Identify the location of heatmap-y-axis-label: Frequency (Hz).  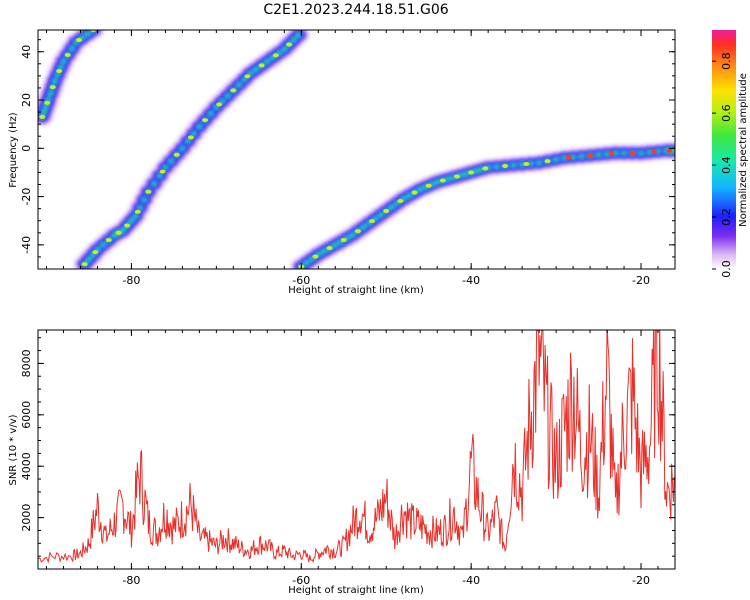
(13, 150).